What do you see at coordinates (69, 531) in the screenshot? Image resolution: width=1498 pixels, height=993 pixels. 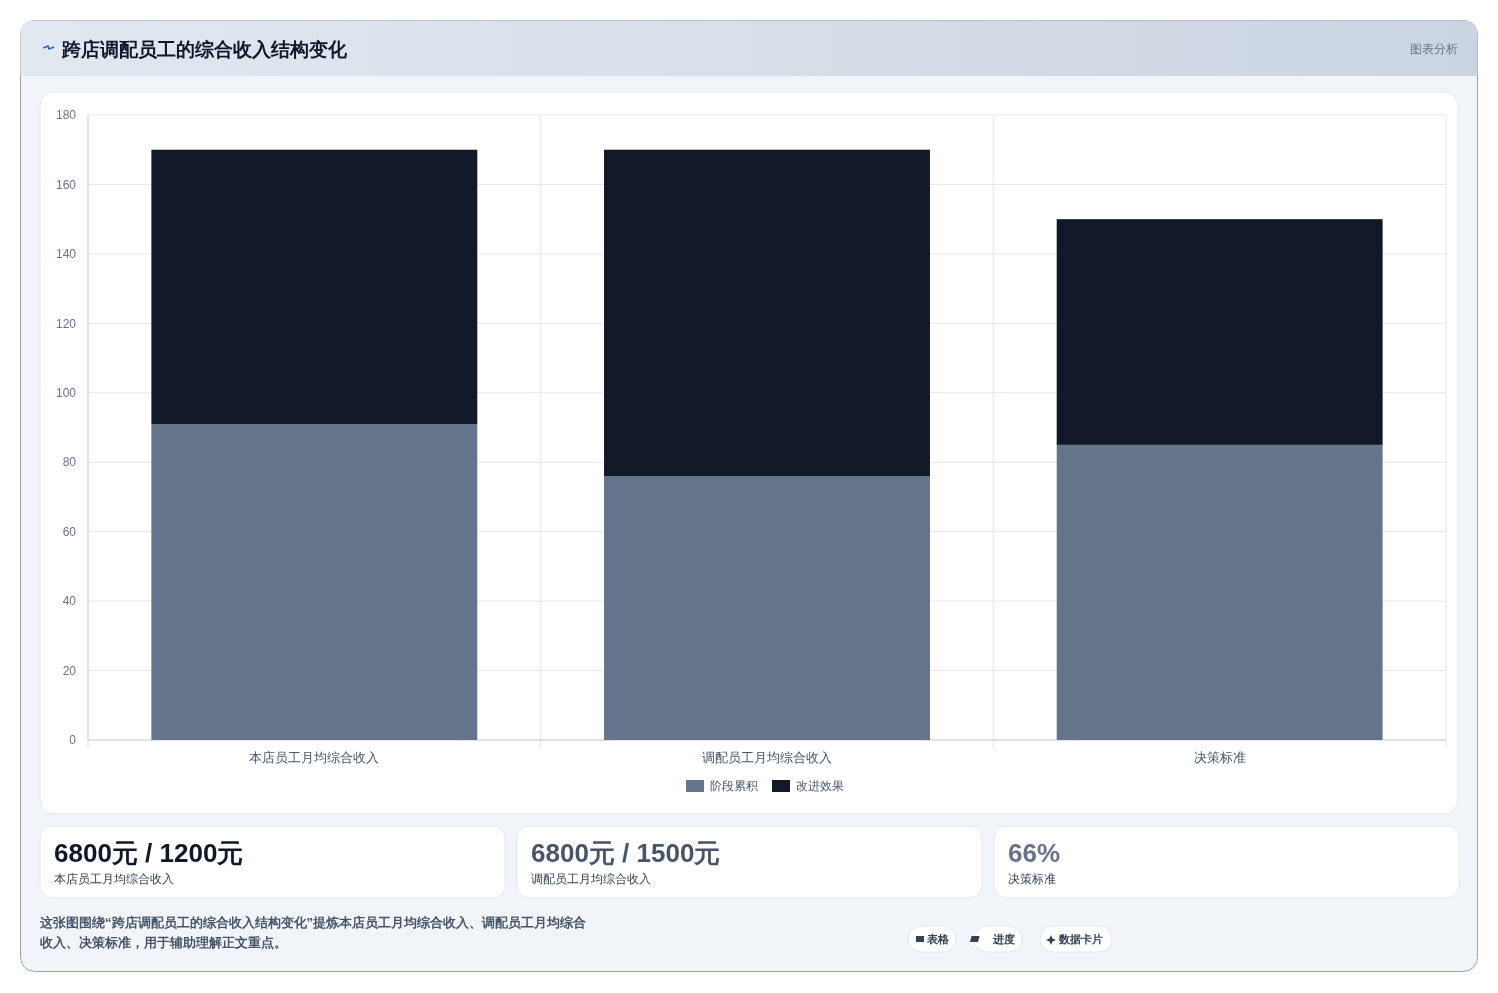 I see `y-tick-label: 60` at bounding box center [69, 531].